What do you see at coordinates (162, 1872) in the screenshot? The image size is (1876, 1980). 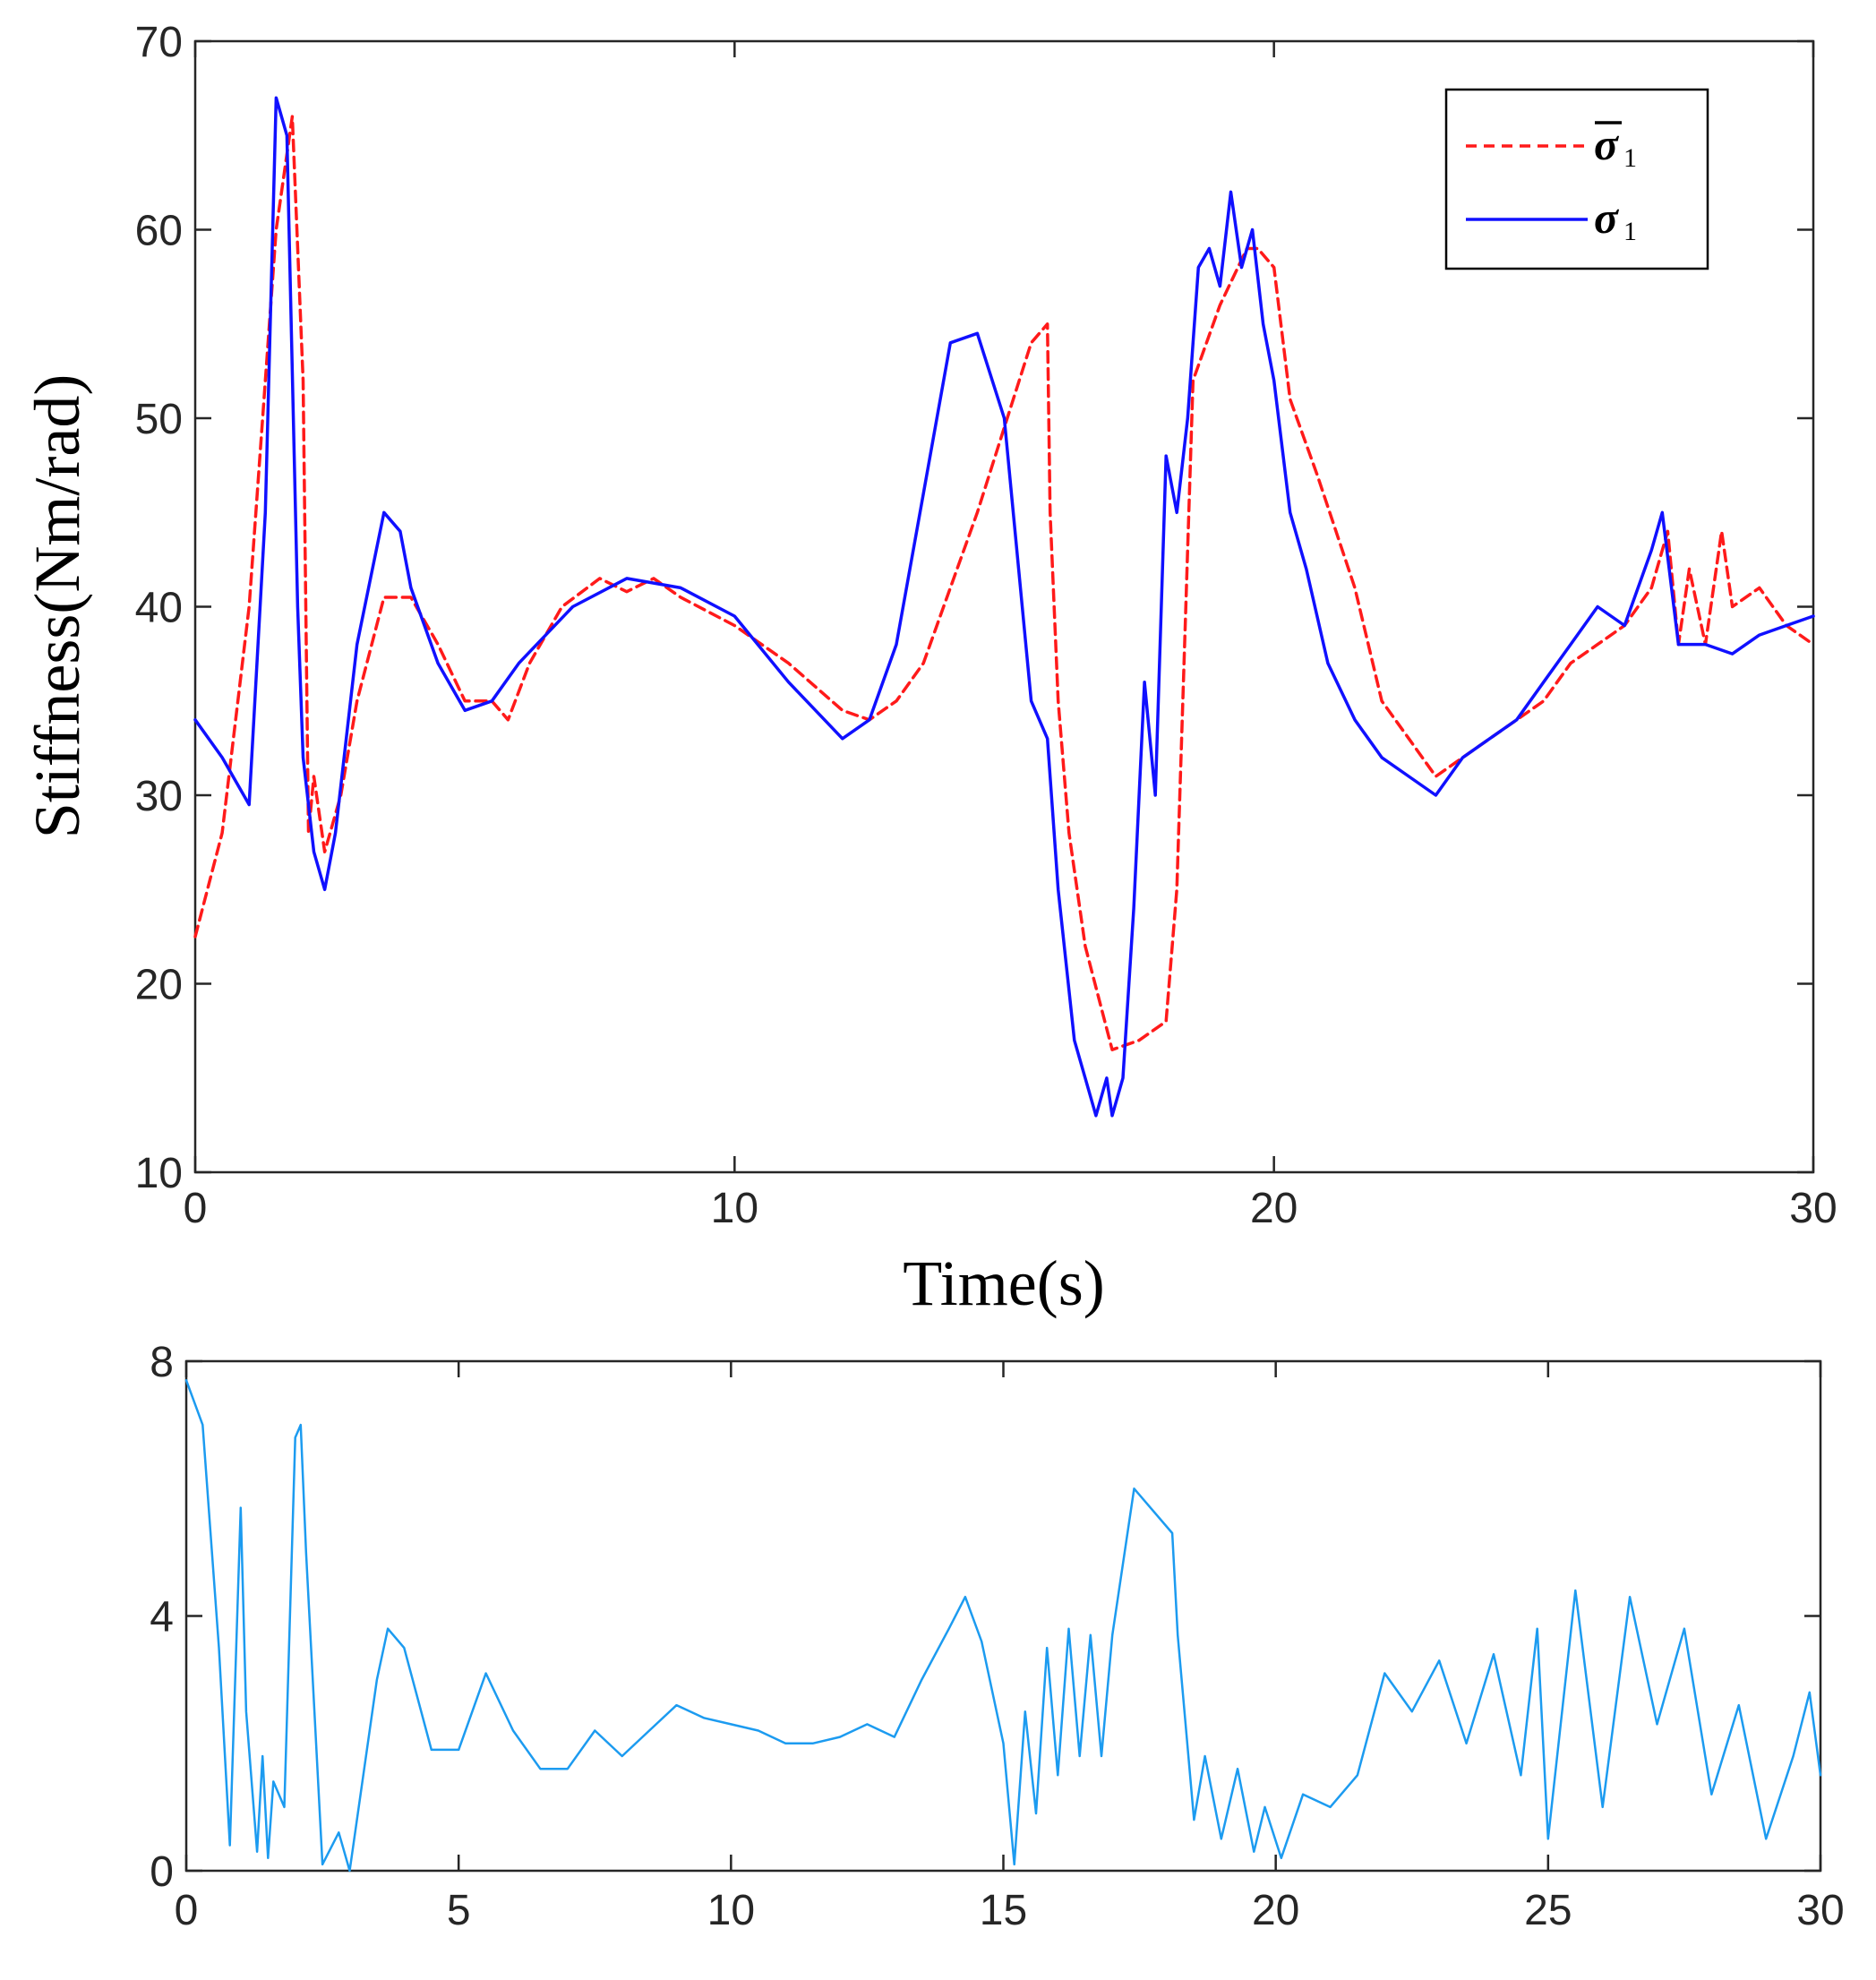 I see `bottom-y-tick-label: 0` at bounding box center [162, 1872].